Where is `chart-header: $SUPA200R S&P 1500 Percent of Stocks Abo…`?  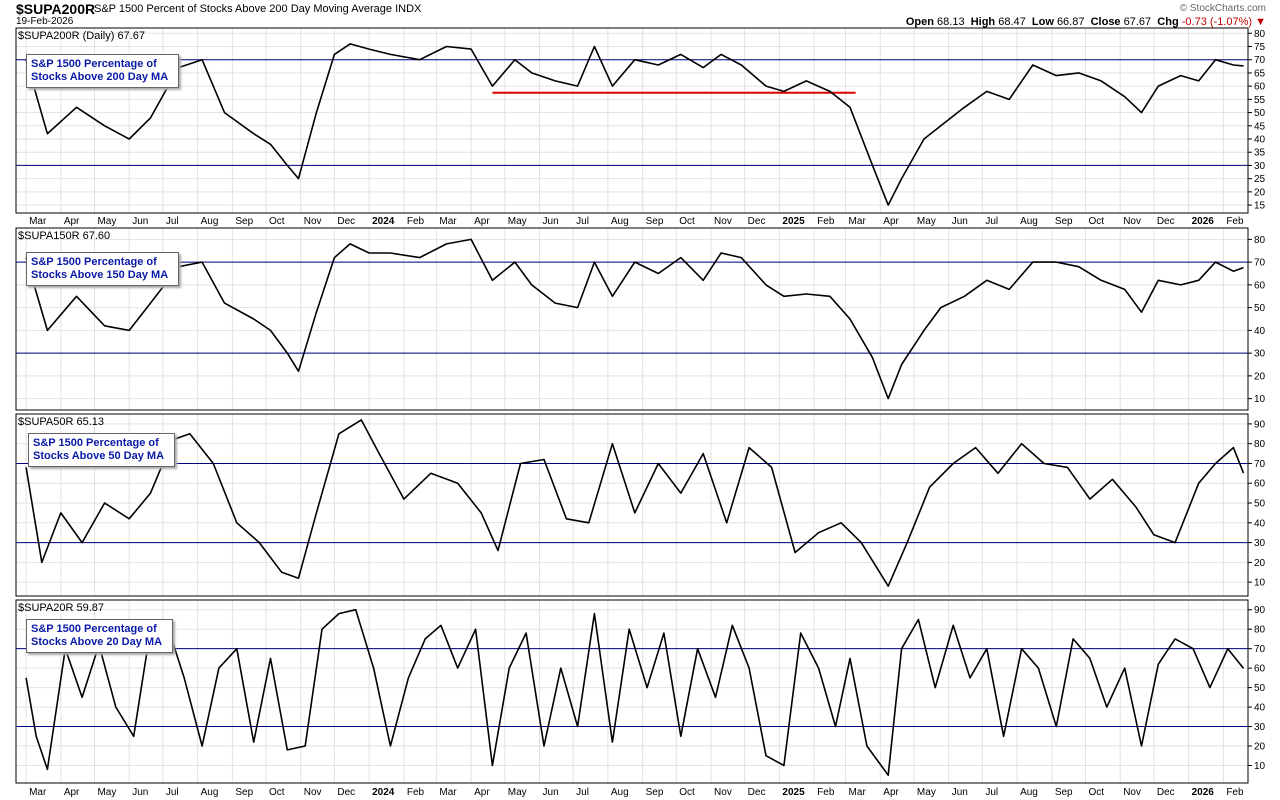
chart-header: $SUPA200R S&P 1500 Percent of Stocks Abo… is located at coordinates (640, 14).